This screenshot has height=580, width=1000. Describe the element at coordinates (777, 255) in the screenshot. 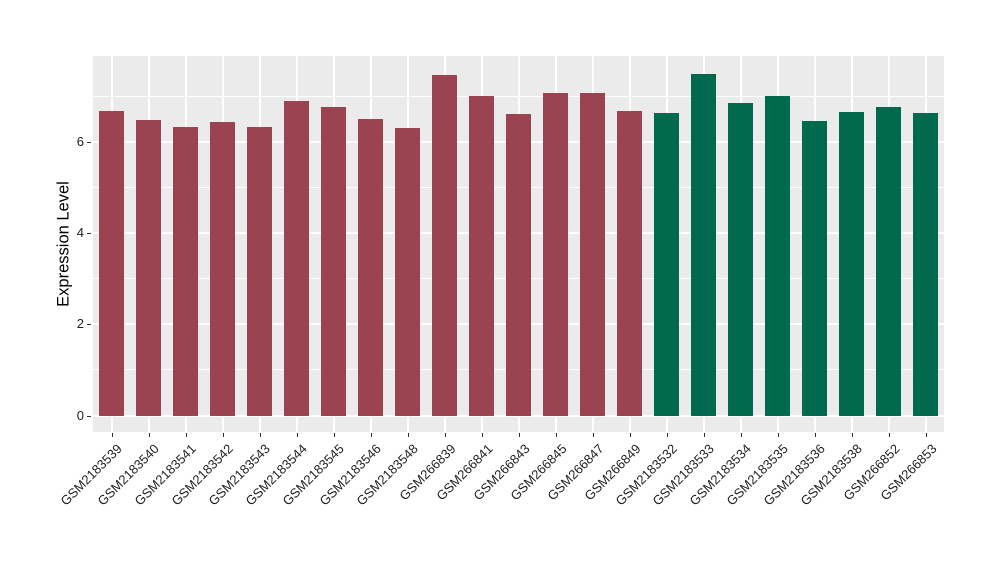

I see `bar-GSM2183535` at that location.